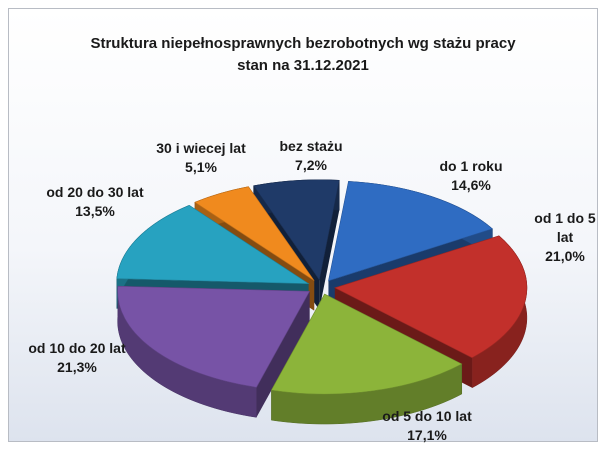 The image size is (606, 450). I want to click on label-category: 30 i wiecej lat, so click(201, 148).